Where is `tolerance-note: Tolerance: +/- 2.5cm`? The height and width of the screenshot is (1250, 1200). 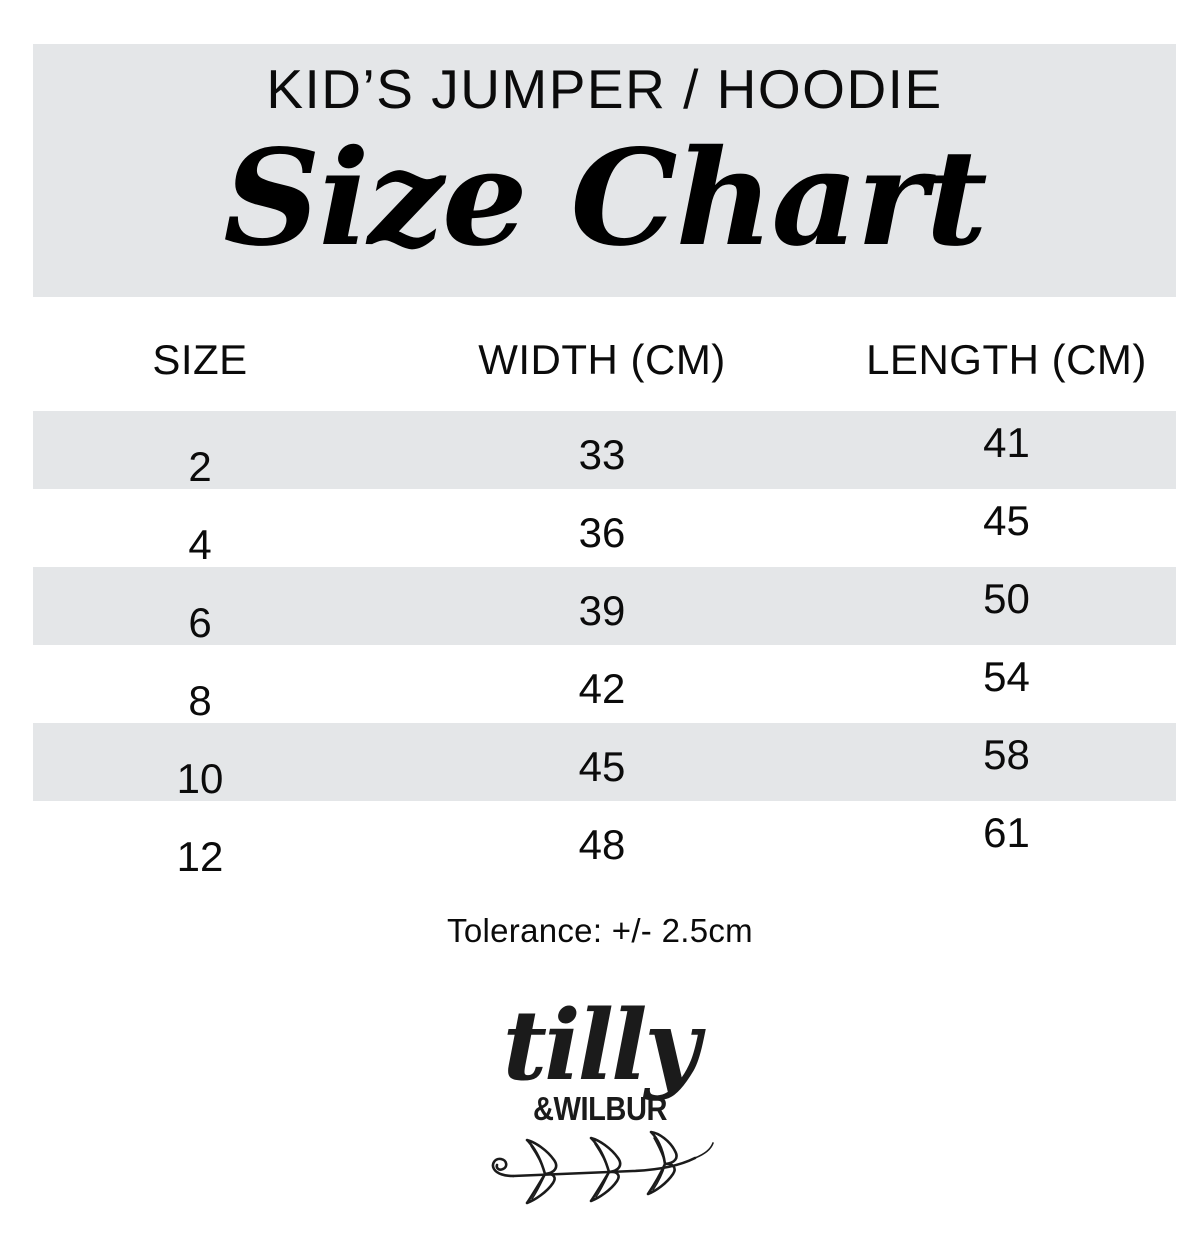 tolerance-note: Tolerance: +/- 2.5cm is located at coordinates (600, 930).